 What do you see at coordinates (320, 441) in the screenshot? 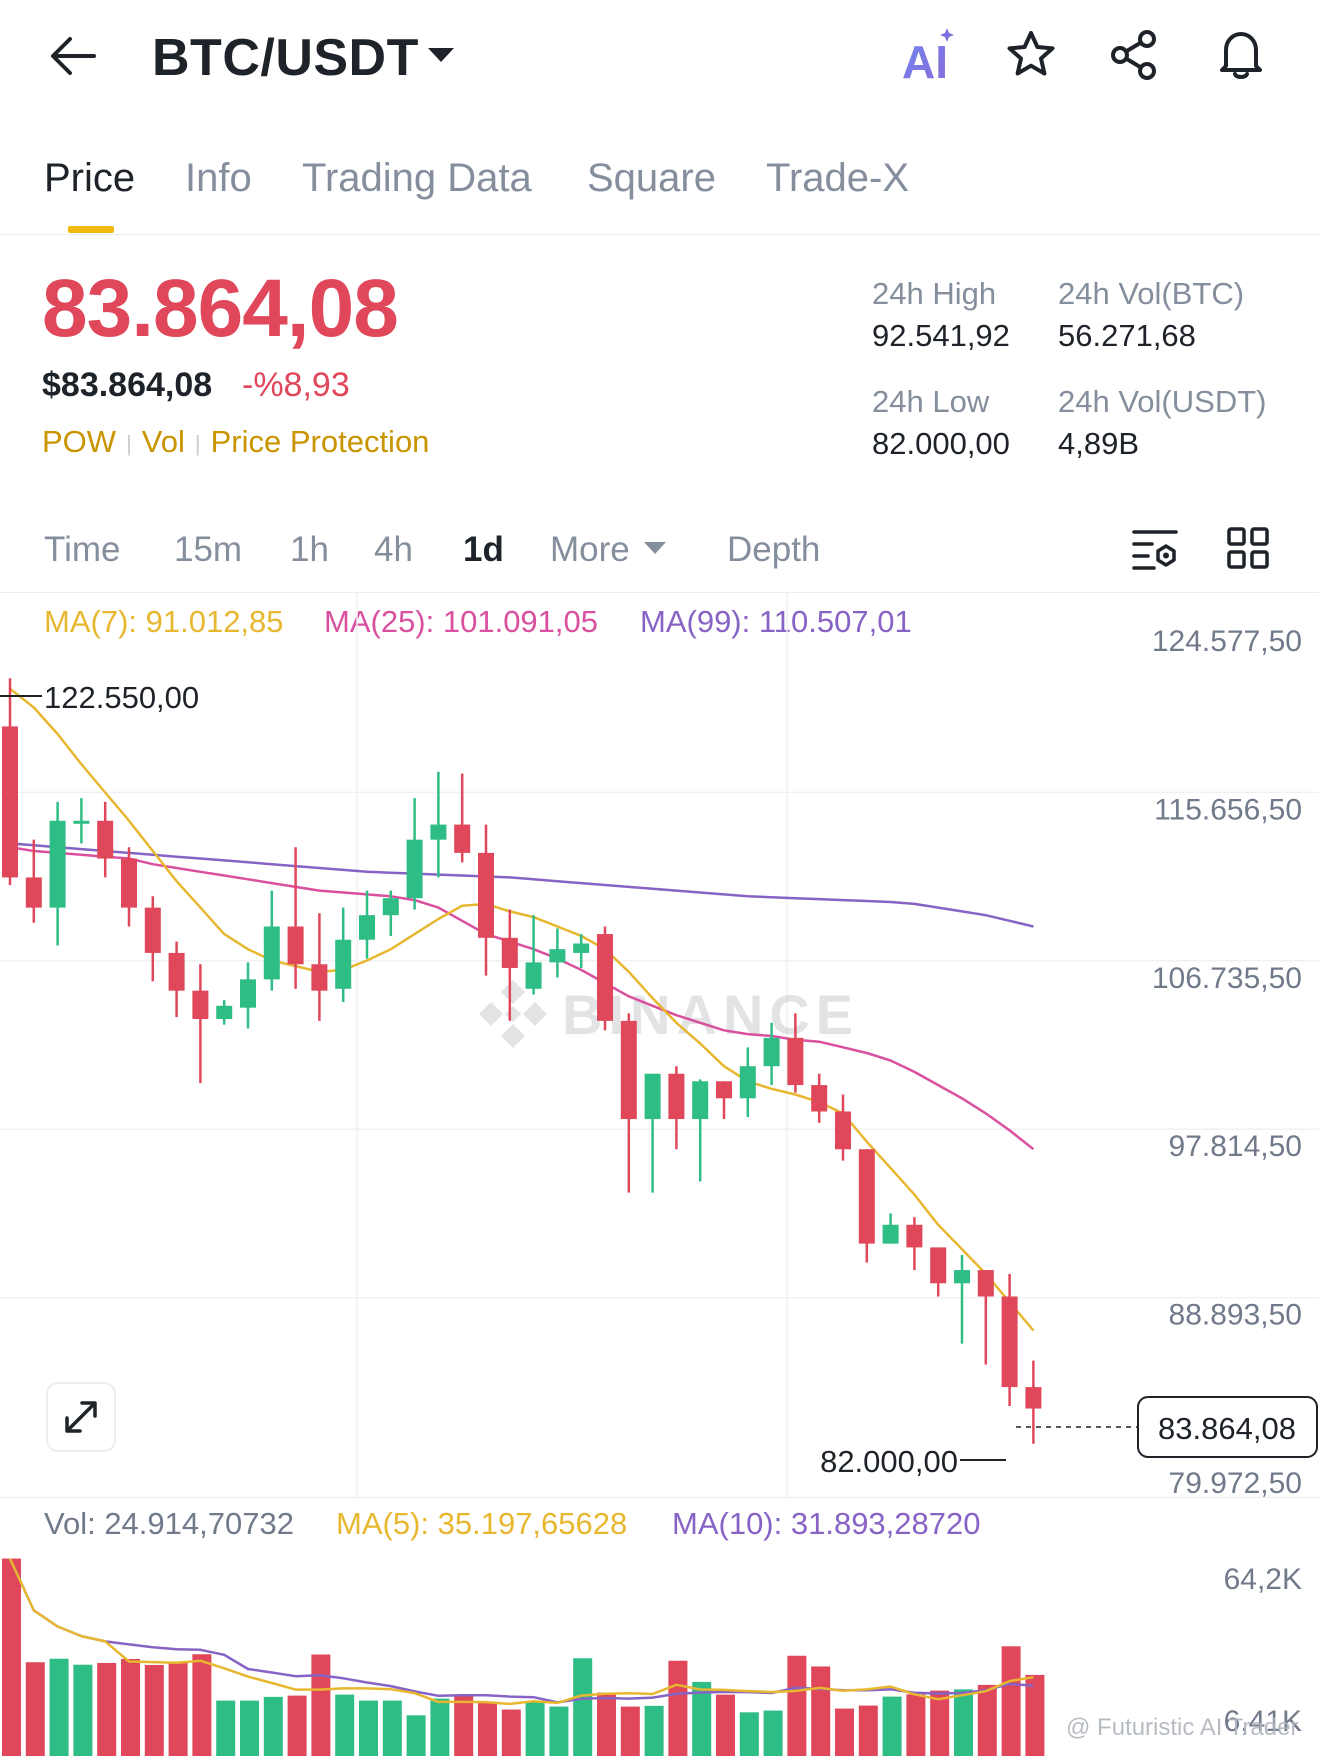
I see `tag-price-protection: Price Protection` at bounding box center [320, 441].